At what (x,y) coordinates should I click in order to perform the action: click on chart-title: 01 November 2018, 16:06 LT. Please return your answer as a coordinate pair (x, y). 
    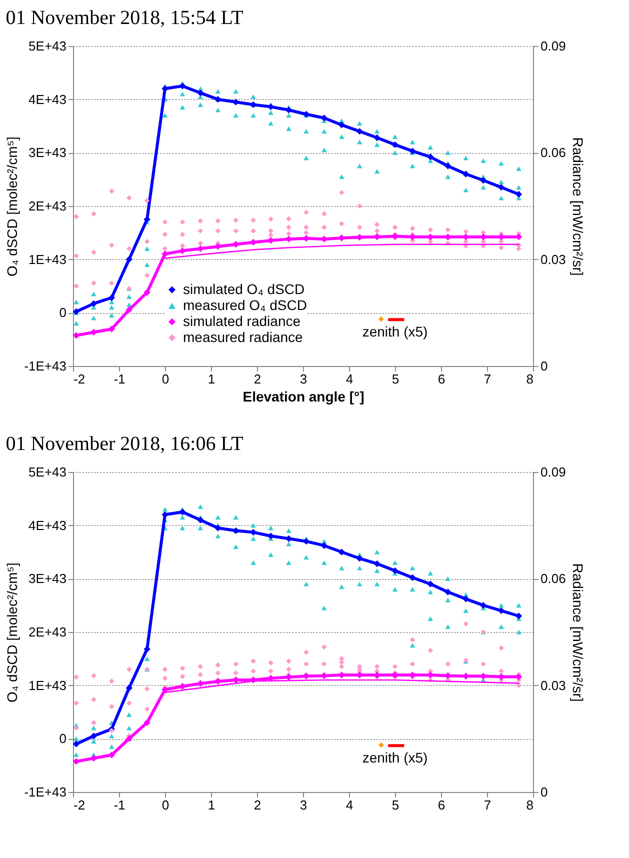
    Looking at the image, I should click on (125, 444).